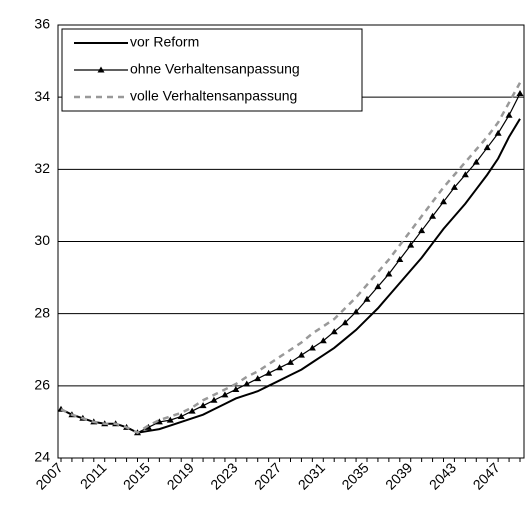  What do you see at coordinates (267, 475) in the screenshot?
I see `x-tick-label: 2027` at bounding box center [267, 475].